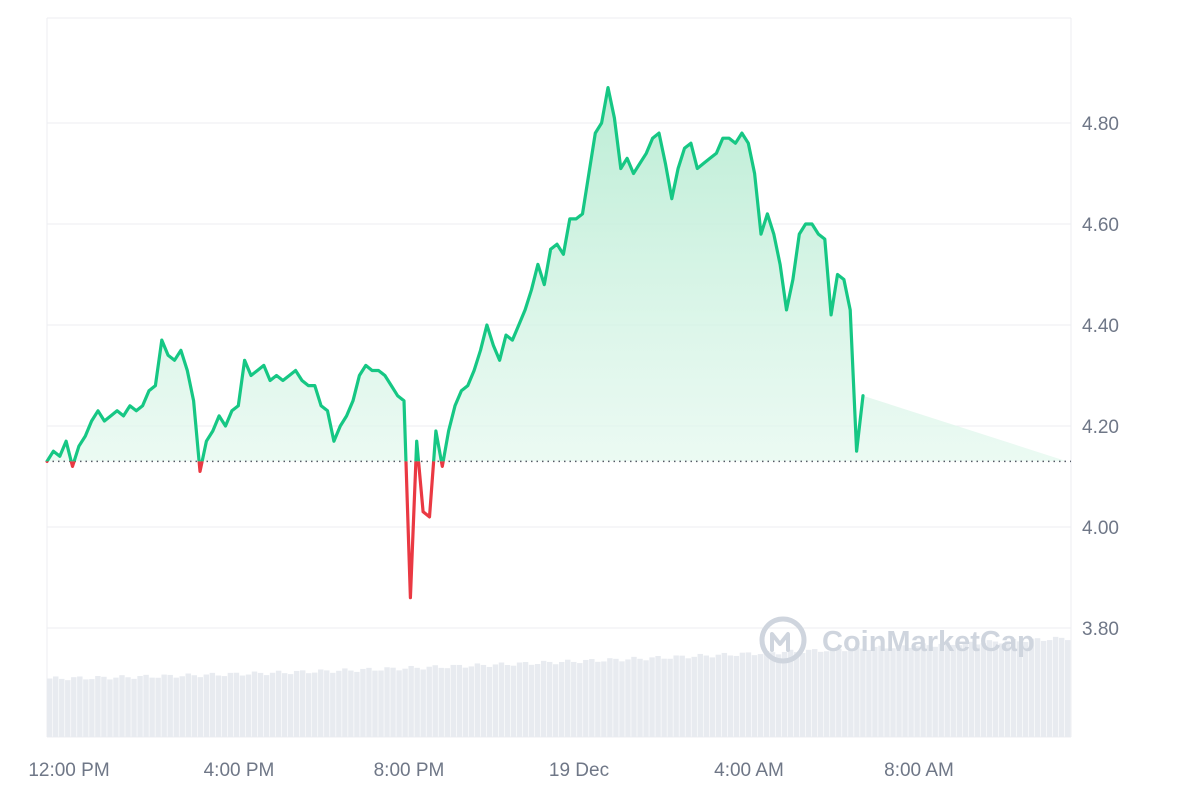  What do you see at coordinates (579, 770) in the screenshot?
I see `x-tick-label: 19 Dec` at bounding box center [579, 770].